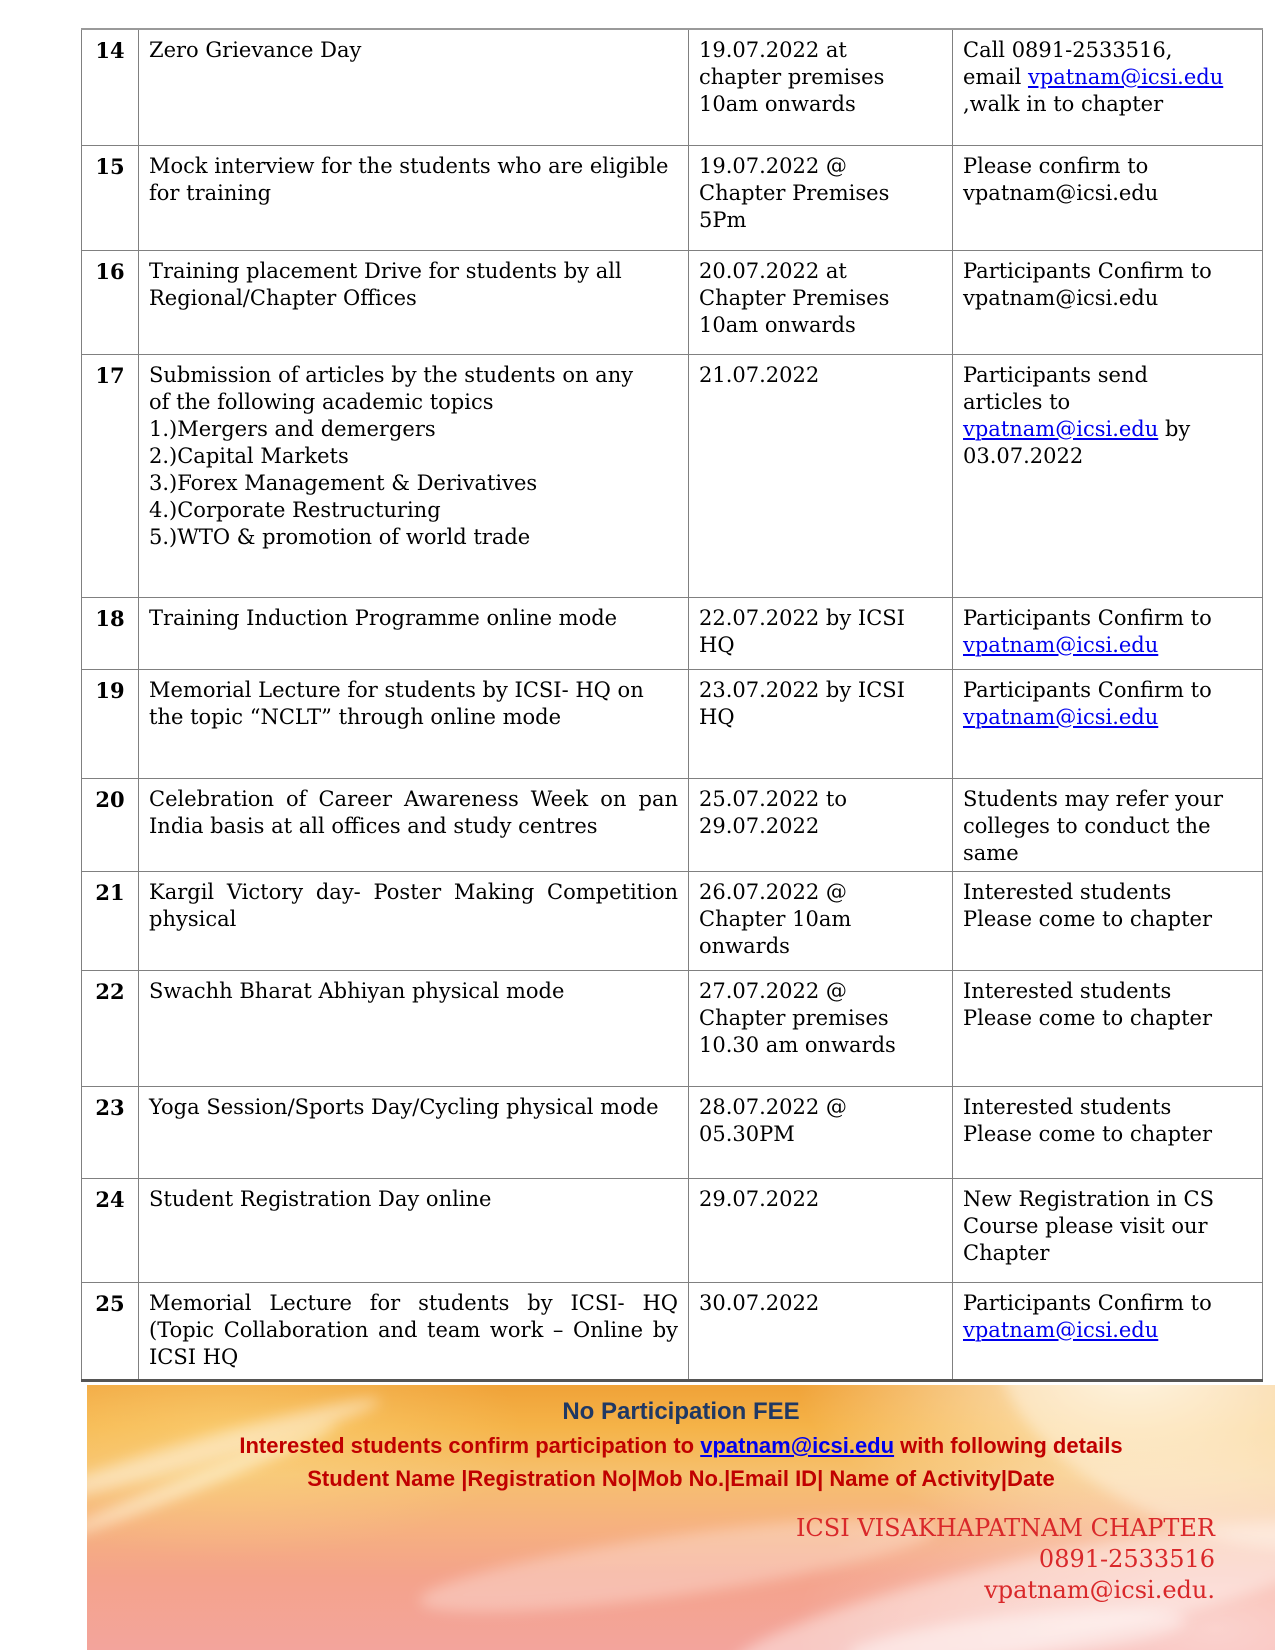 Image resolution: width=1275 pixels, height=1650 pixels. Describe the element at coordinates (1068, 50) in the screenshot. I see `contact-text: Call 0891-2533516,` at that location.